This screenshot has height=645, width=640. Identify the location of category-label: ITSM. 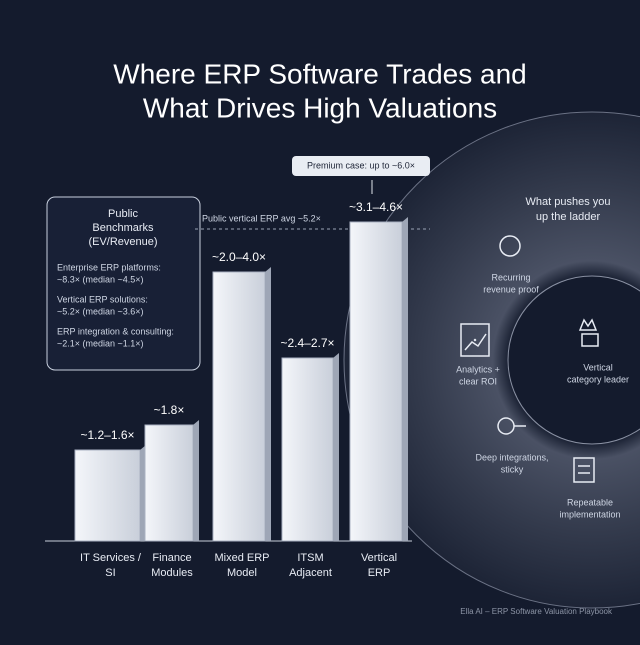
(310, 558).